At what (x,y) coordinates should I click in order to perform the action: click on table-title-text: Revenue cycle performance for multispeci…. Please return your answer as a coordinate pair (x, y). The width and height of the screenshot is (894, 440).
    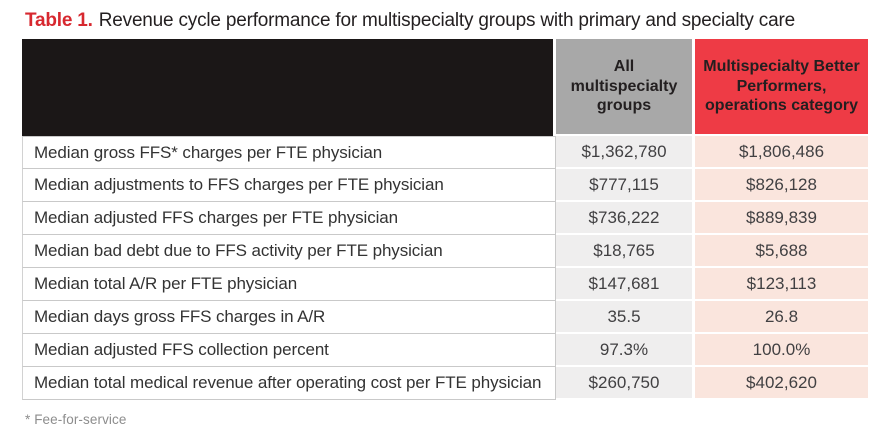
    Looking at the image, I should click on (446, 20).